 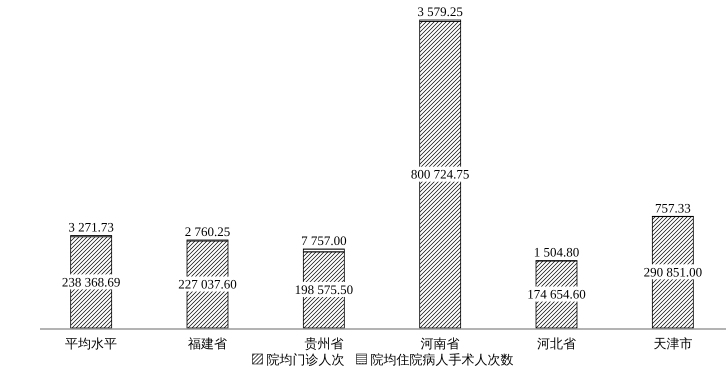 What do you see at coordinates (91, 343) in the screenshot?
I see `x-tick-label: 平均水平` at bounding box center [91, 343].